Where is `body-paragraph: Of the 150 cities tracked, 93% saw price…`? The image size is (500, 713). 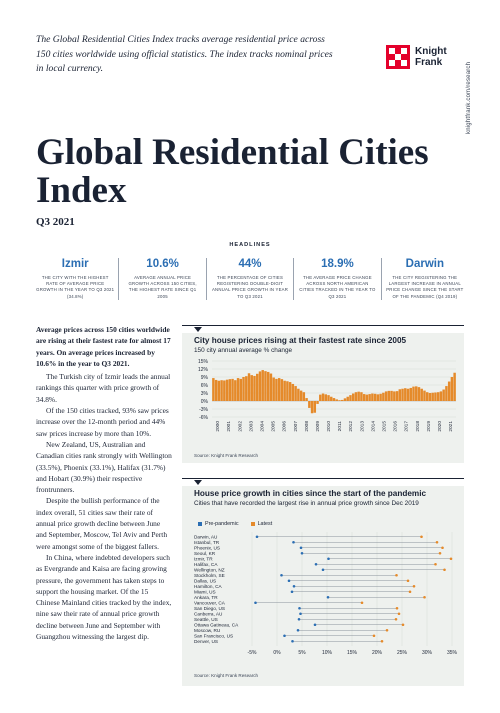
body-paragraph: Of the 150 cities tracked, 93% saw price… is located at coordinates (102, 422).